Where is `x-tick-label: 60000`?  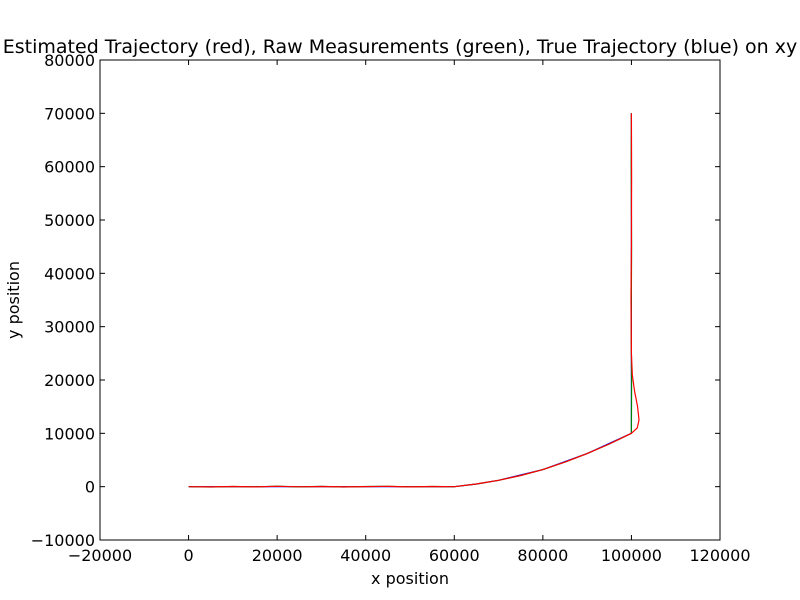 x-tick-label: 60000 is located at coordinates (454, 555).